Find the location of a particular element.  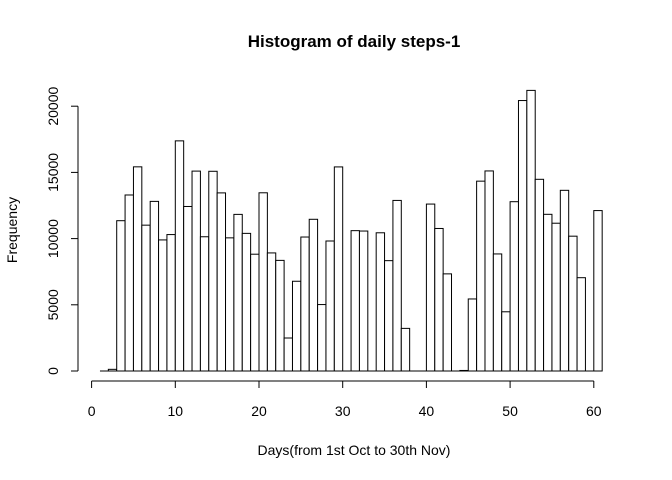

x-tick-label: 30 is located at coordinates (343, 411).